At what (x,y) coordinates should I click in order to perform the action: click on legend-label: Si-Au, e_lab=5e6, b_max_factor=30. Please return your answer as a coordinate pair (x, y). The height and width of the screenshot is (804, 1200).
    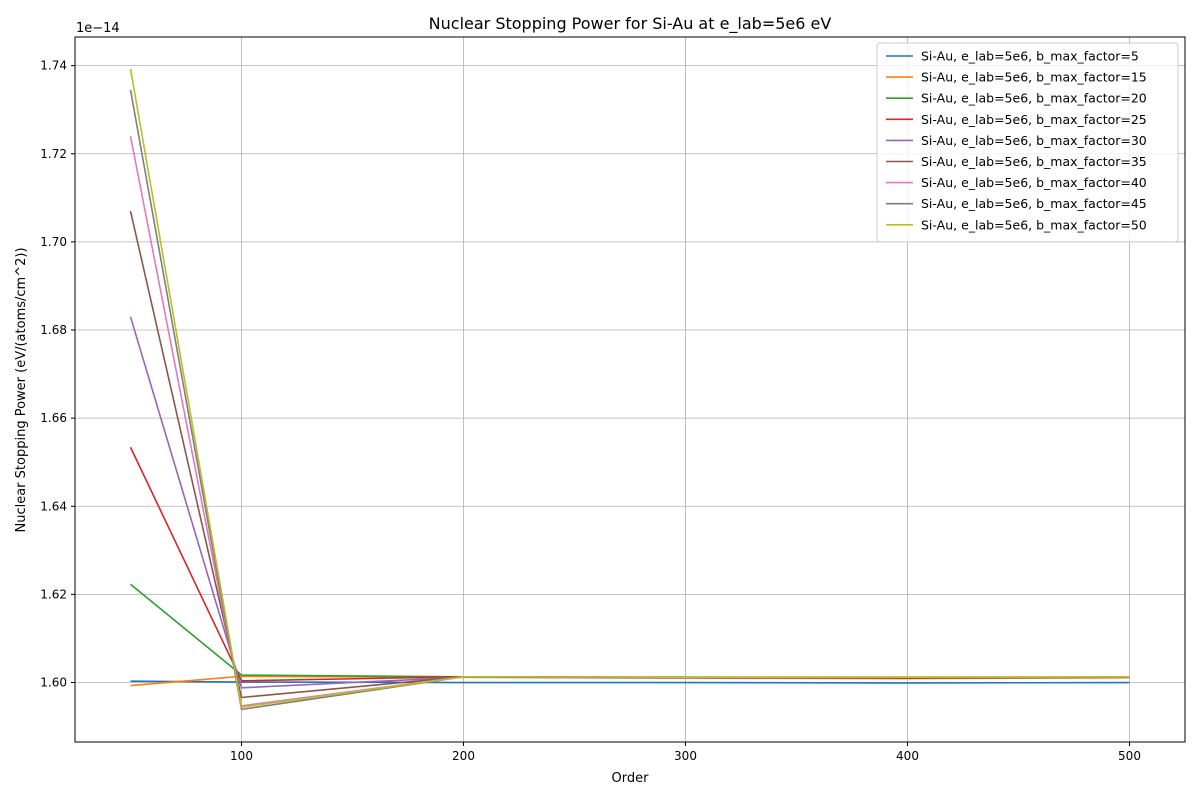
    Looking at the image, I should click on (1034, 140).